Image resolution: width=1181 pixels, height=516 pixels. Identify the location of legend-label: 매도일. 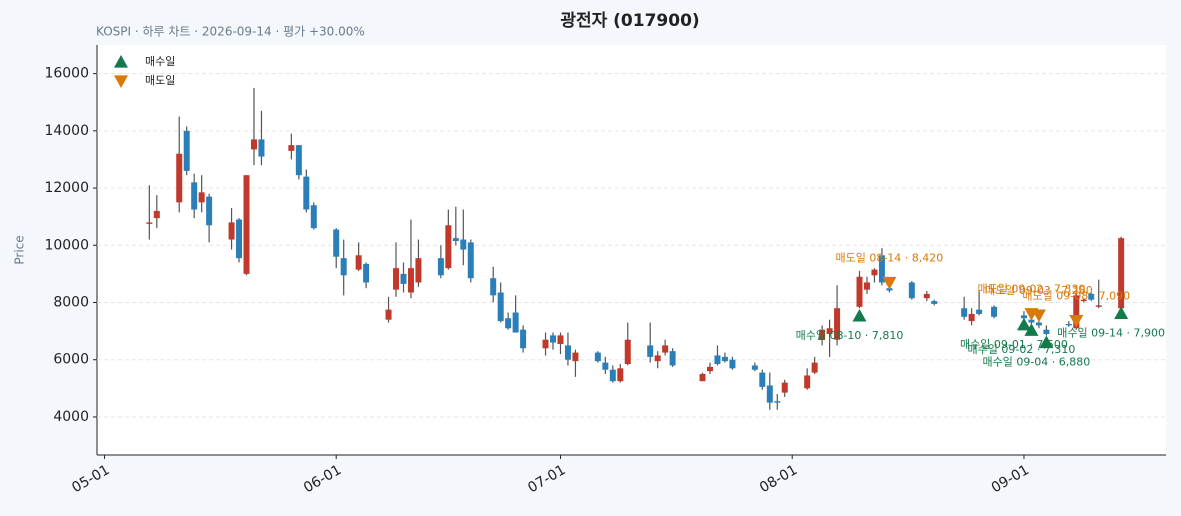
(160, 80).